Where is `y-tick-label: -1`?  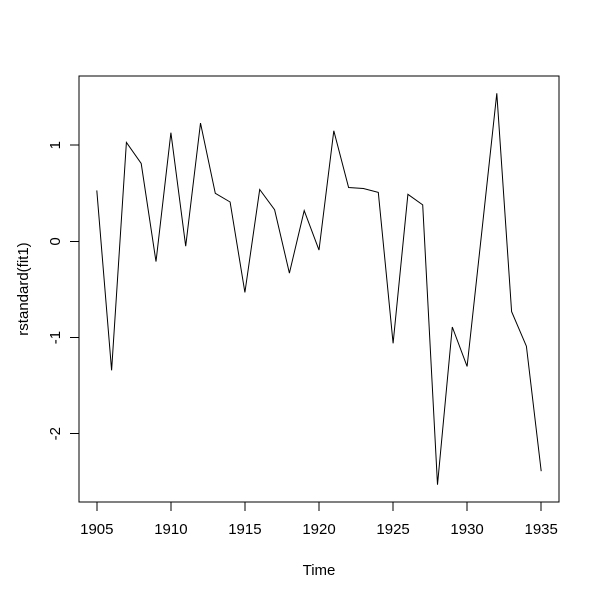
y-tick-label: -1 is located at coordinates (55, 337).